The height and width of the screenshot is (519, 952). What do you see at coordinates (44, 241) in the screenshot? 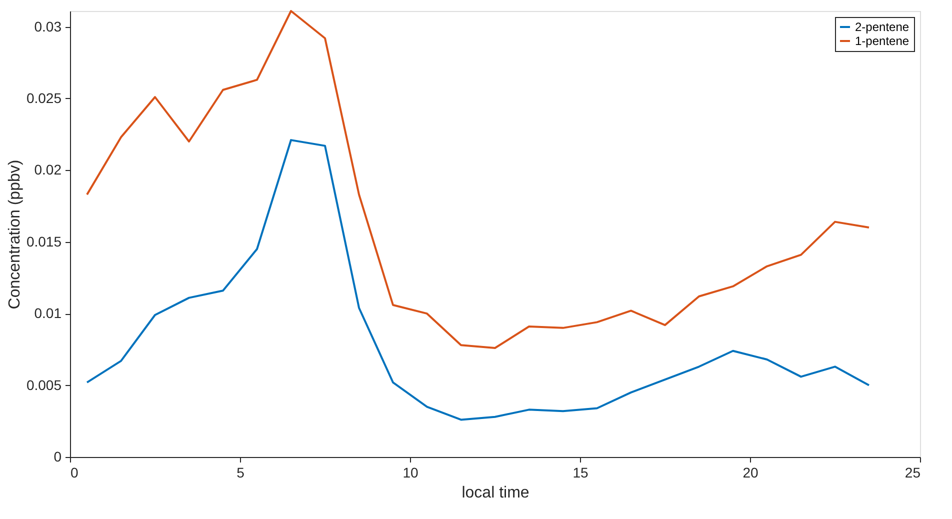
I see `y-tick-label: 0.015` at bounding box center [44, 241].